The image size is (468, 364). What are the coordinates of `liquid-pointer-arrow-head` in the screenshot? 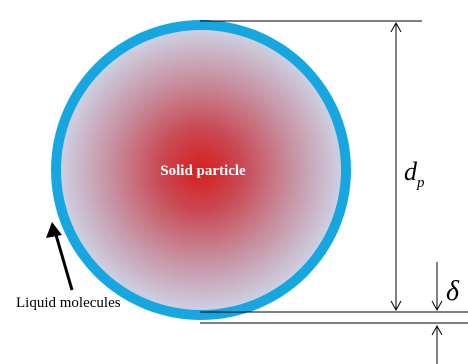 It's located at (54, 230).